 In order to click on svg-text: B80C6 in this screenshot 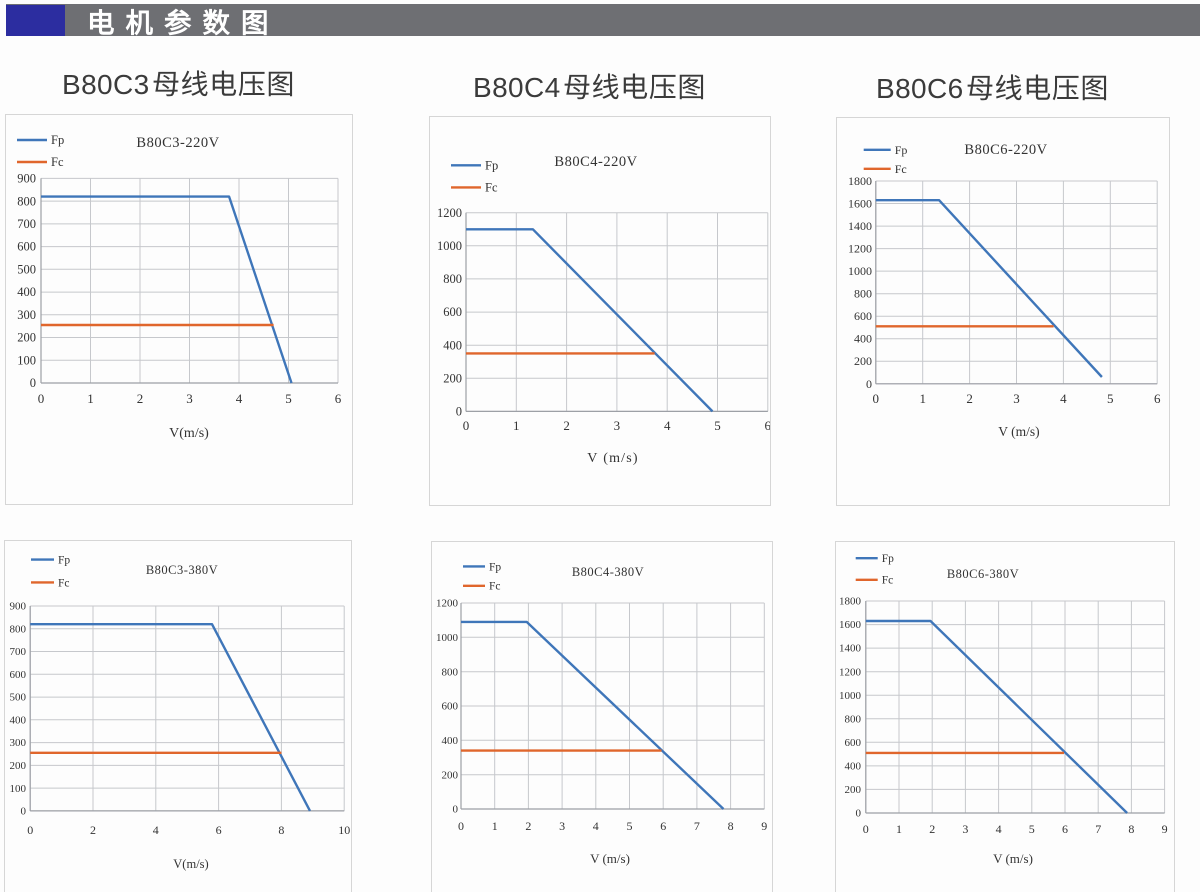, I will do `click(920, 88)`.